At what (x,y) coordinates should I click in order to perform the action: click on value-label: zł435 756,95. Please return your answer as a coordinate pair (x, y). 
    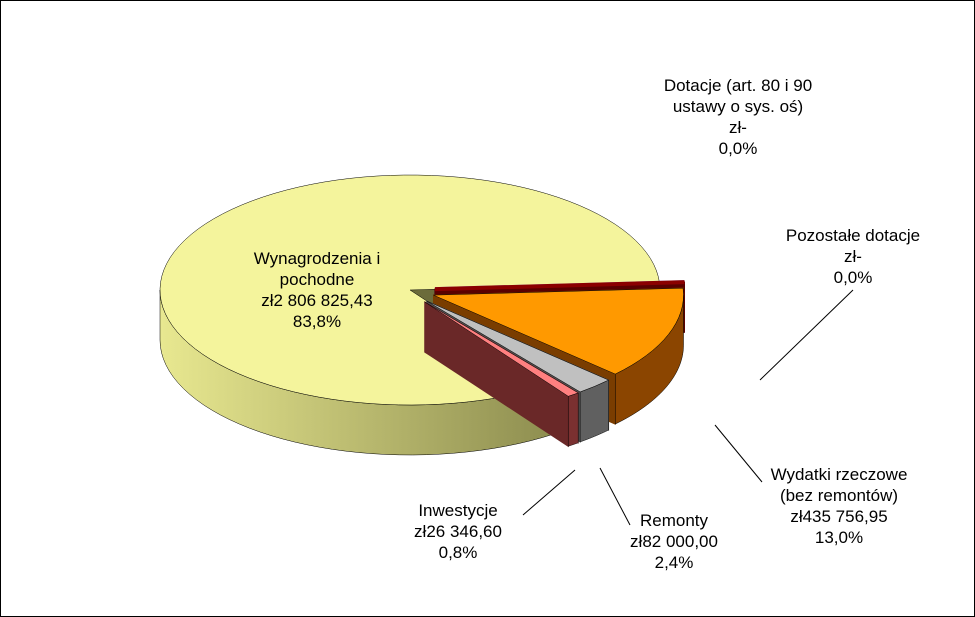
    Looking at the image, I should click on (839, 516).